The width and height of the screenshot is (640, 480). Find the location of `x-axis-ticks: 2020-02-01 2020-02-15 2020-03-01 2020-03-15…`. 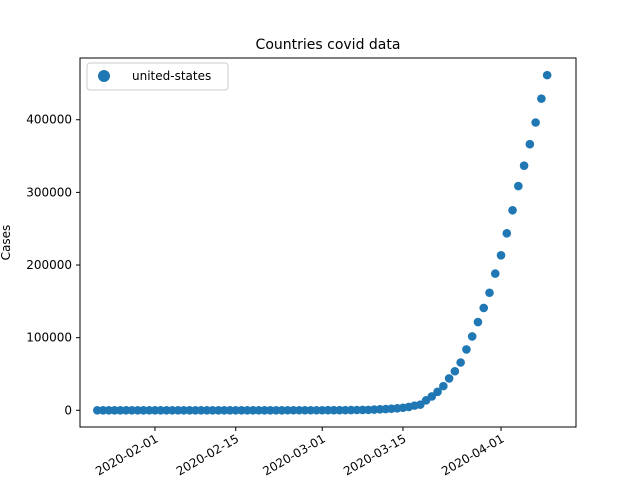

x-axis-ticks: 2020-02-01 2020-02-15 2020-03-01 2020-03-15… is located at coordinates (300, 452).